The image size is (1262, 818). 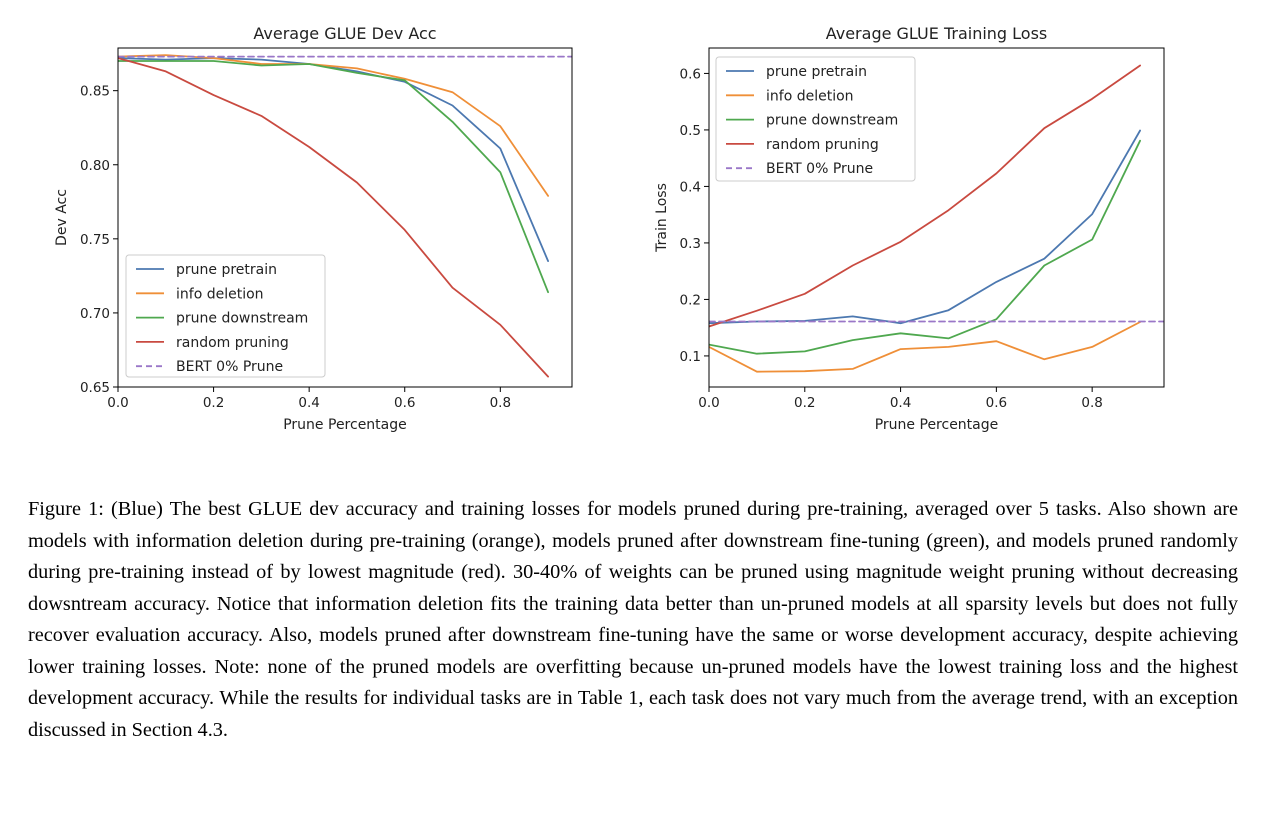 What do you see at coordinates (690, 187) in the screenshot?
I see `y-tick-label: 0.4` at bounding box center [690, 187].